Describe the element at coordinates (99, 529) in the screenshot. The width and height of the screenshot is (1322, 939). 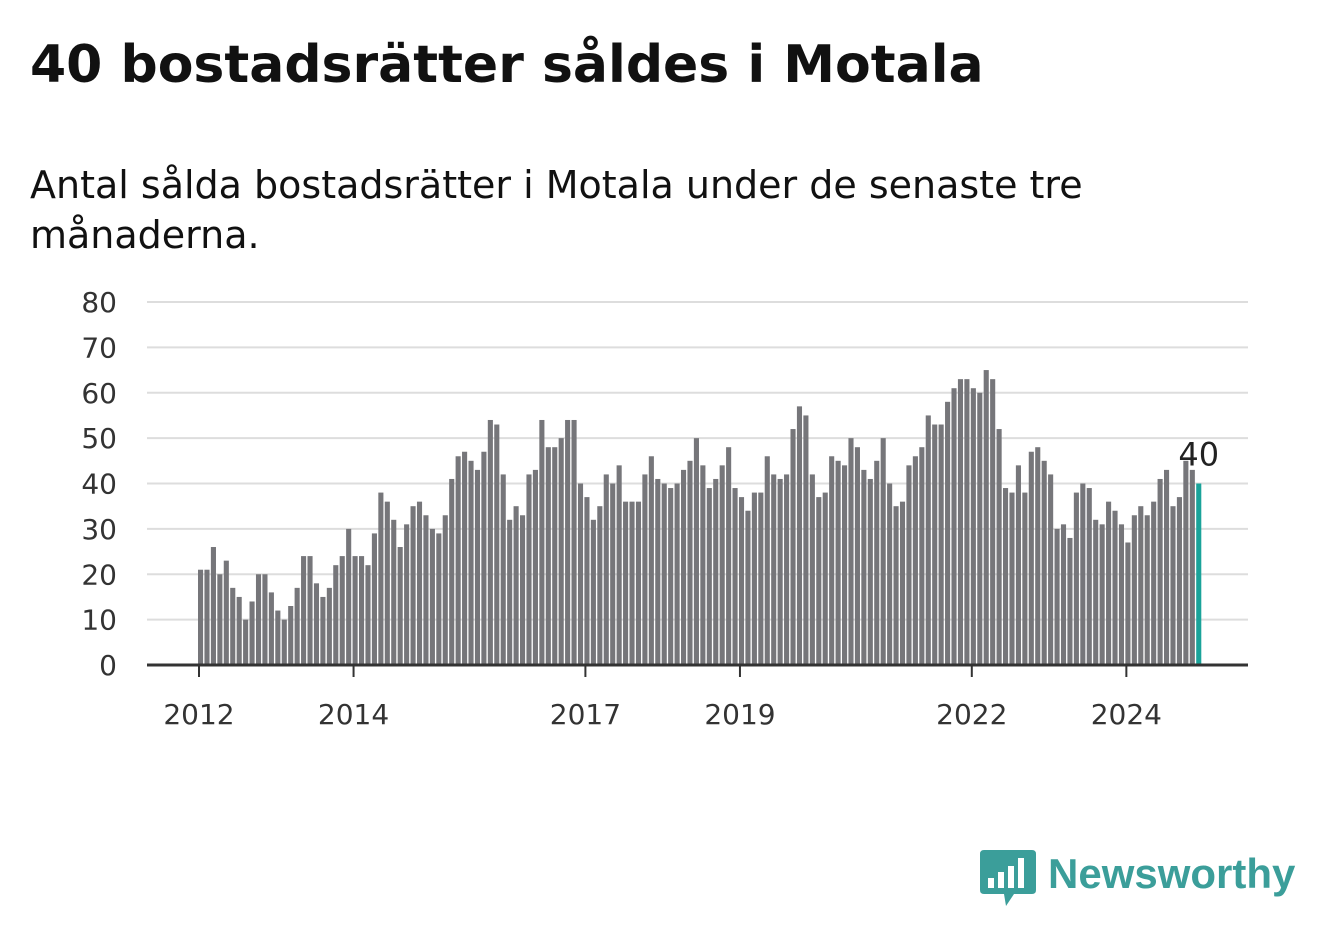
I see `y-tick-label: 30` at that location.